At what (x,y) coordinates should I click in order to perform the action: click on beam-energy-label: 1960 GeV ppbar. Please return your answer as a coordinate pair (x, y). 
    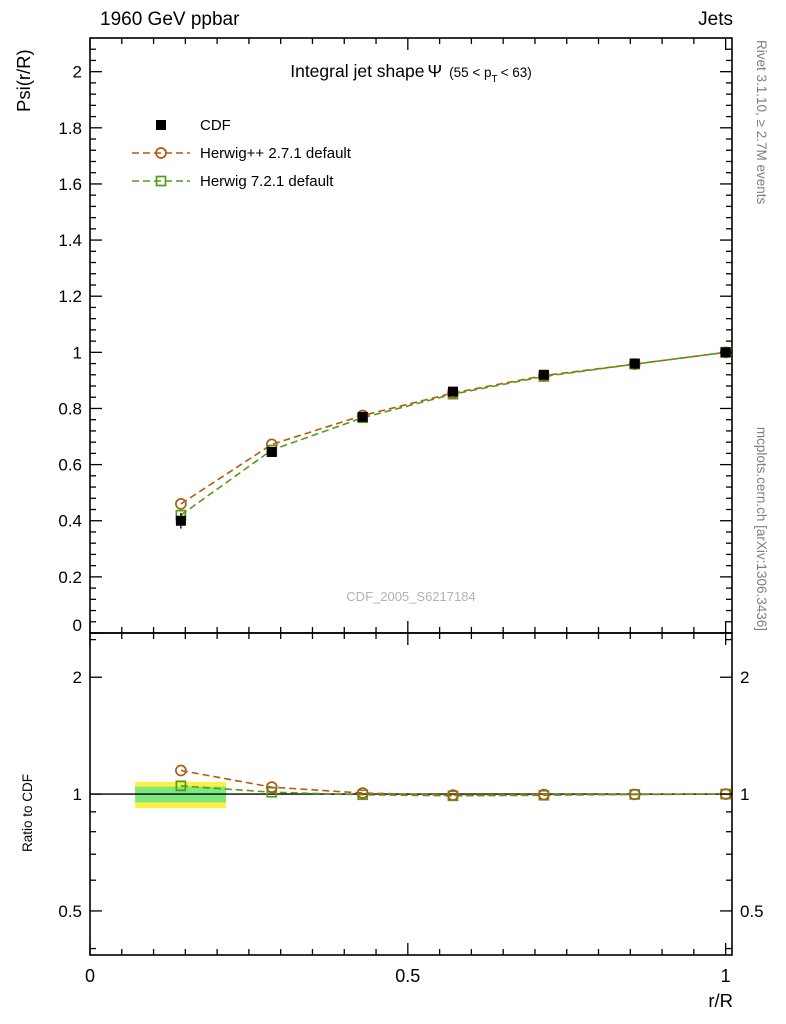
    Looking at the image, I should click on (170, 19).